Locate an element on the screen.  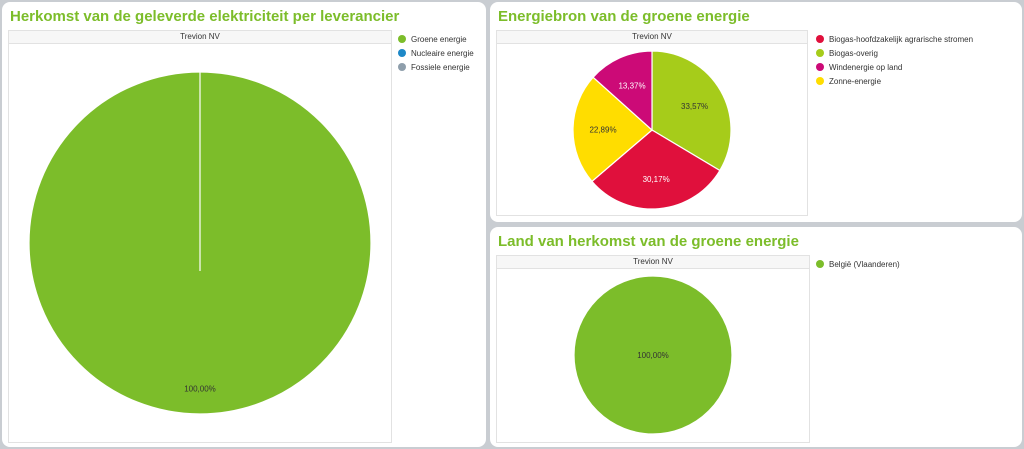
legend-item: Nucleaire energie is located at coordinates (436, 53).